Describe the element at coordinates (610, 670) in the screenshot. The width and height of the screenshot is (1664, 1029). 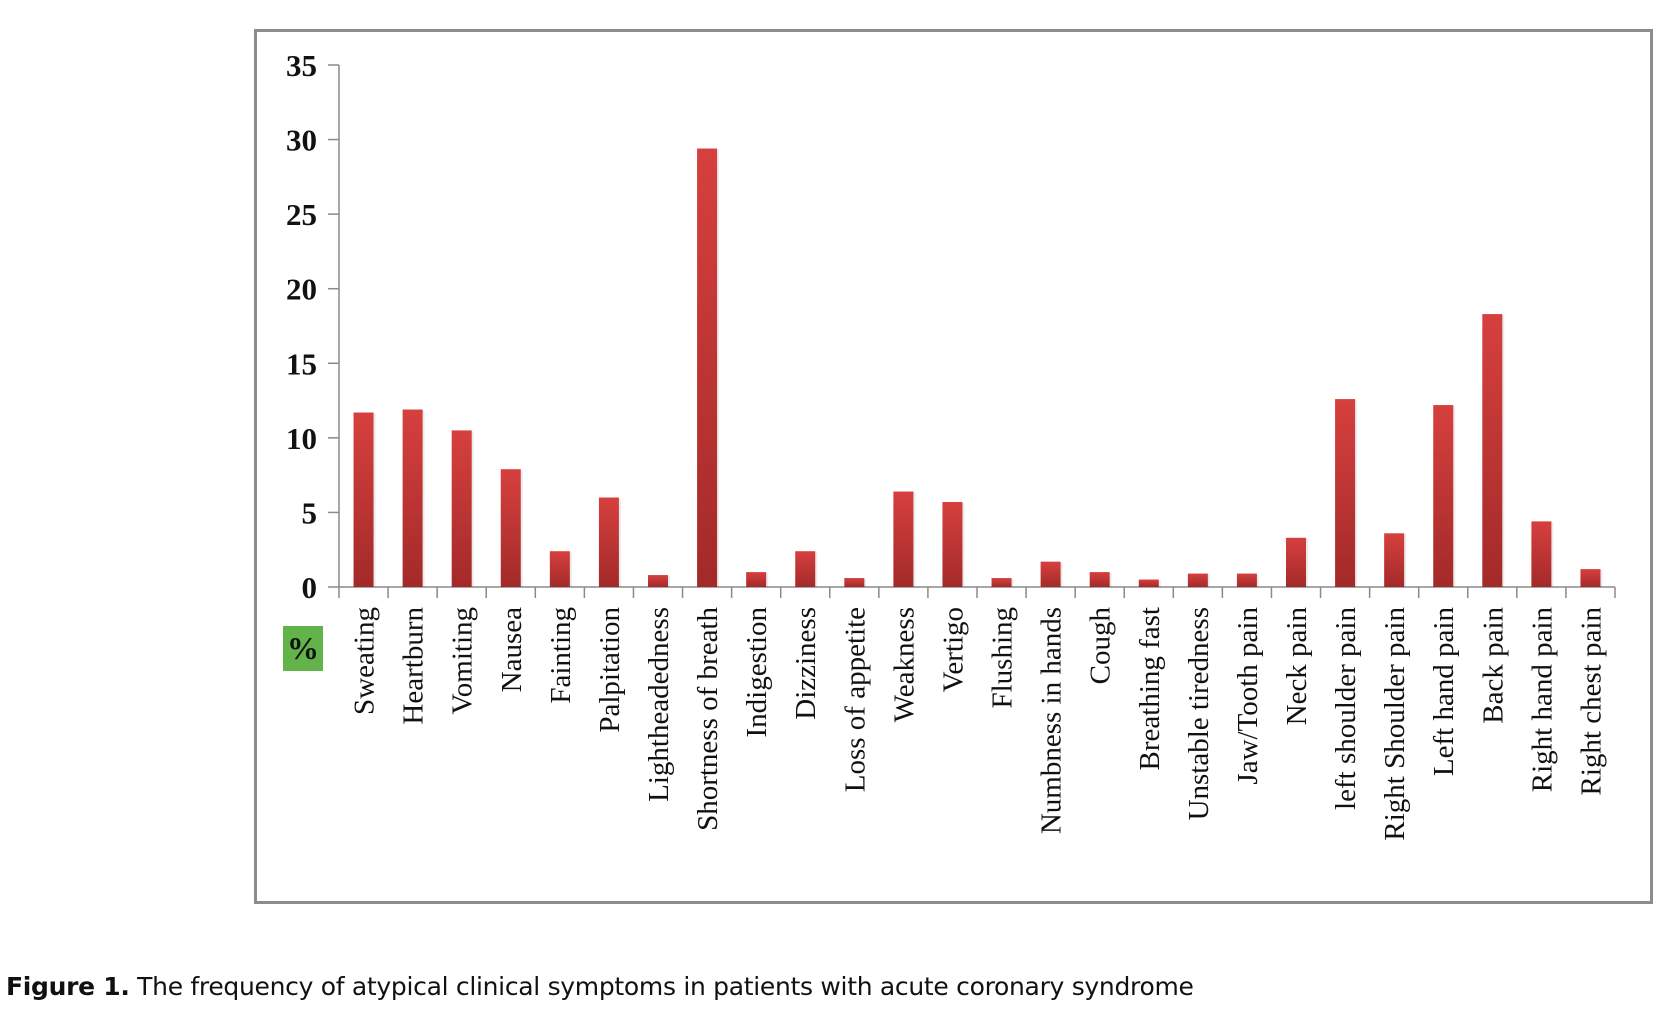
I see `x-tick-label: Palpitation` at that location.